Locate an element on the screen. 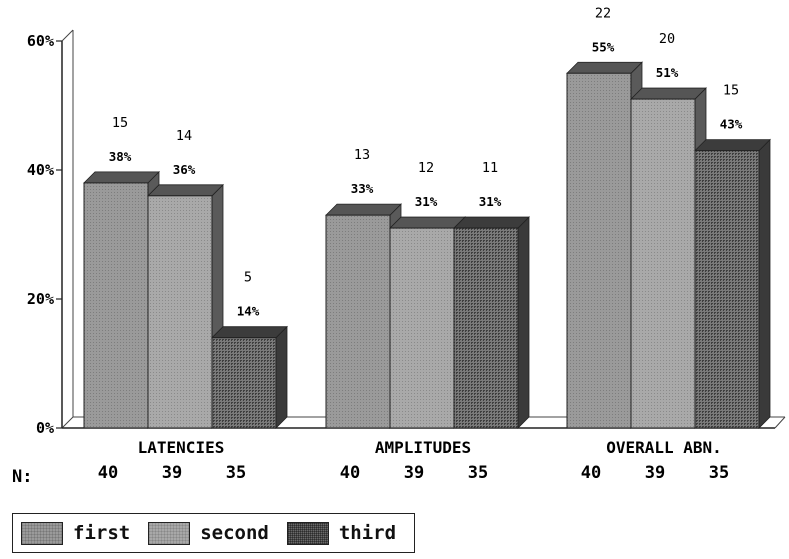  legend-item-second: second is located at coordinates (208, 533).